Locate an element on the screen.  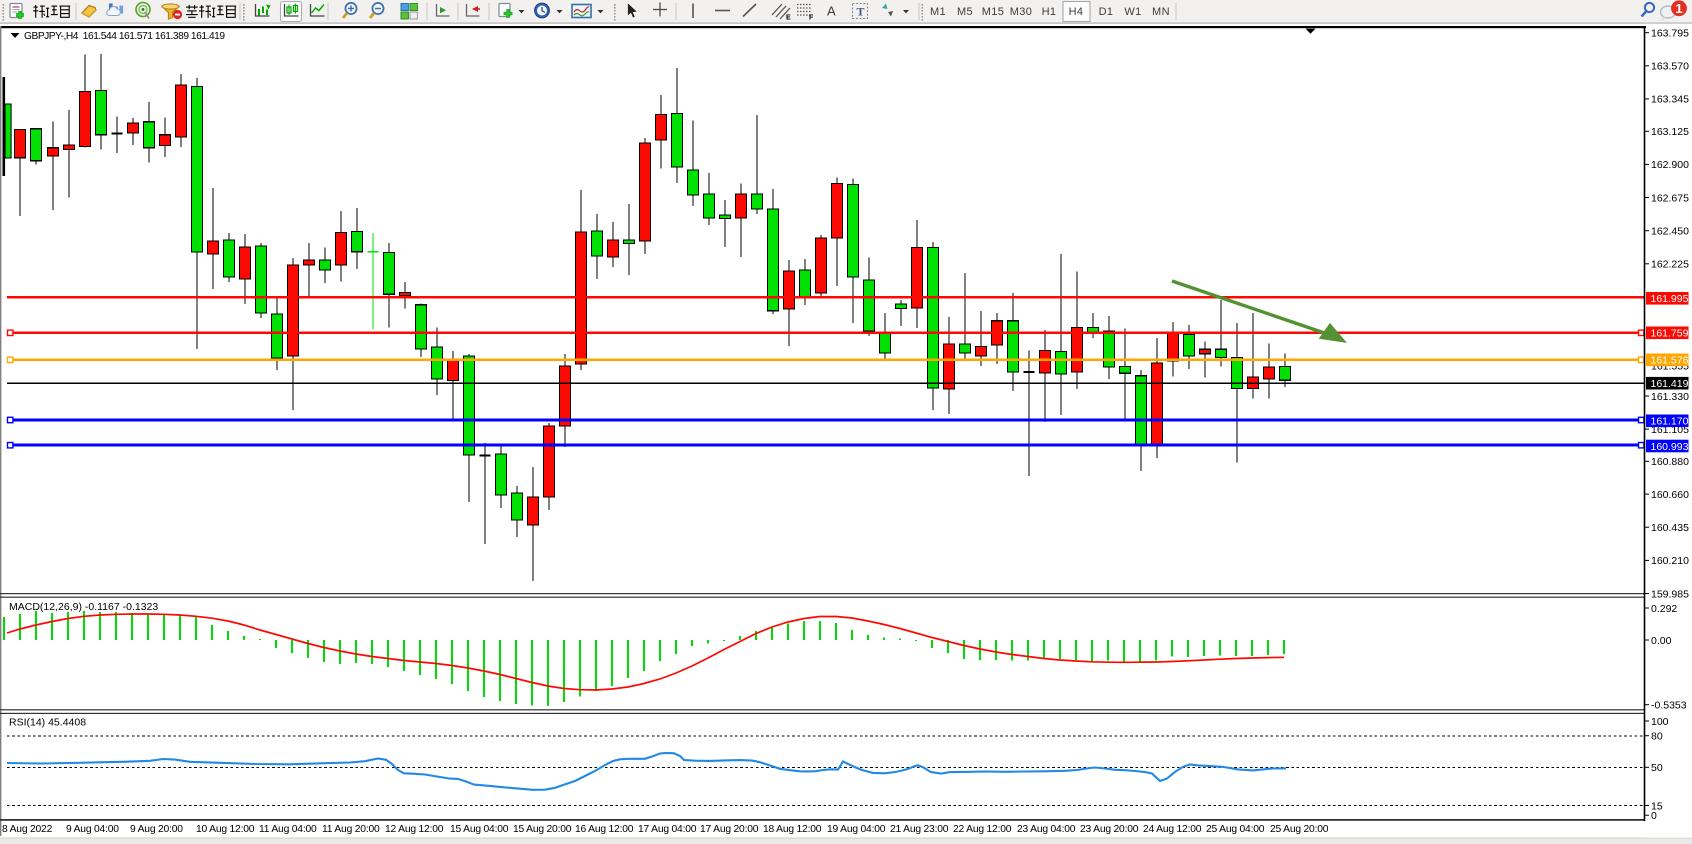
svg-text: M30 is located at coordinates (1021, 12).